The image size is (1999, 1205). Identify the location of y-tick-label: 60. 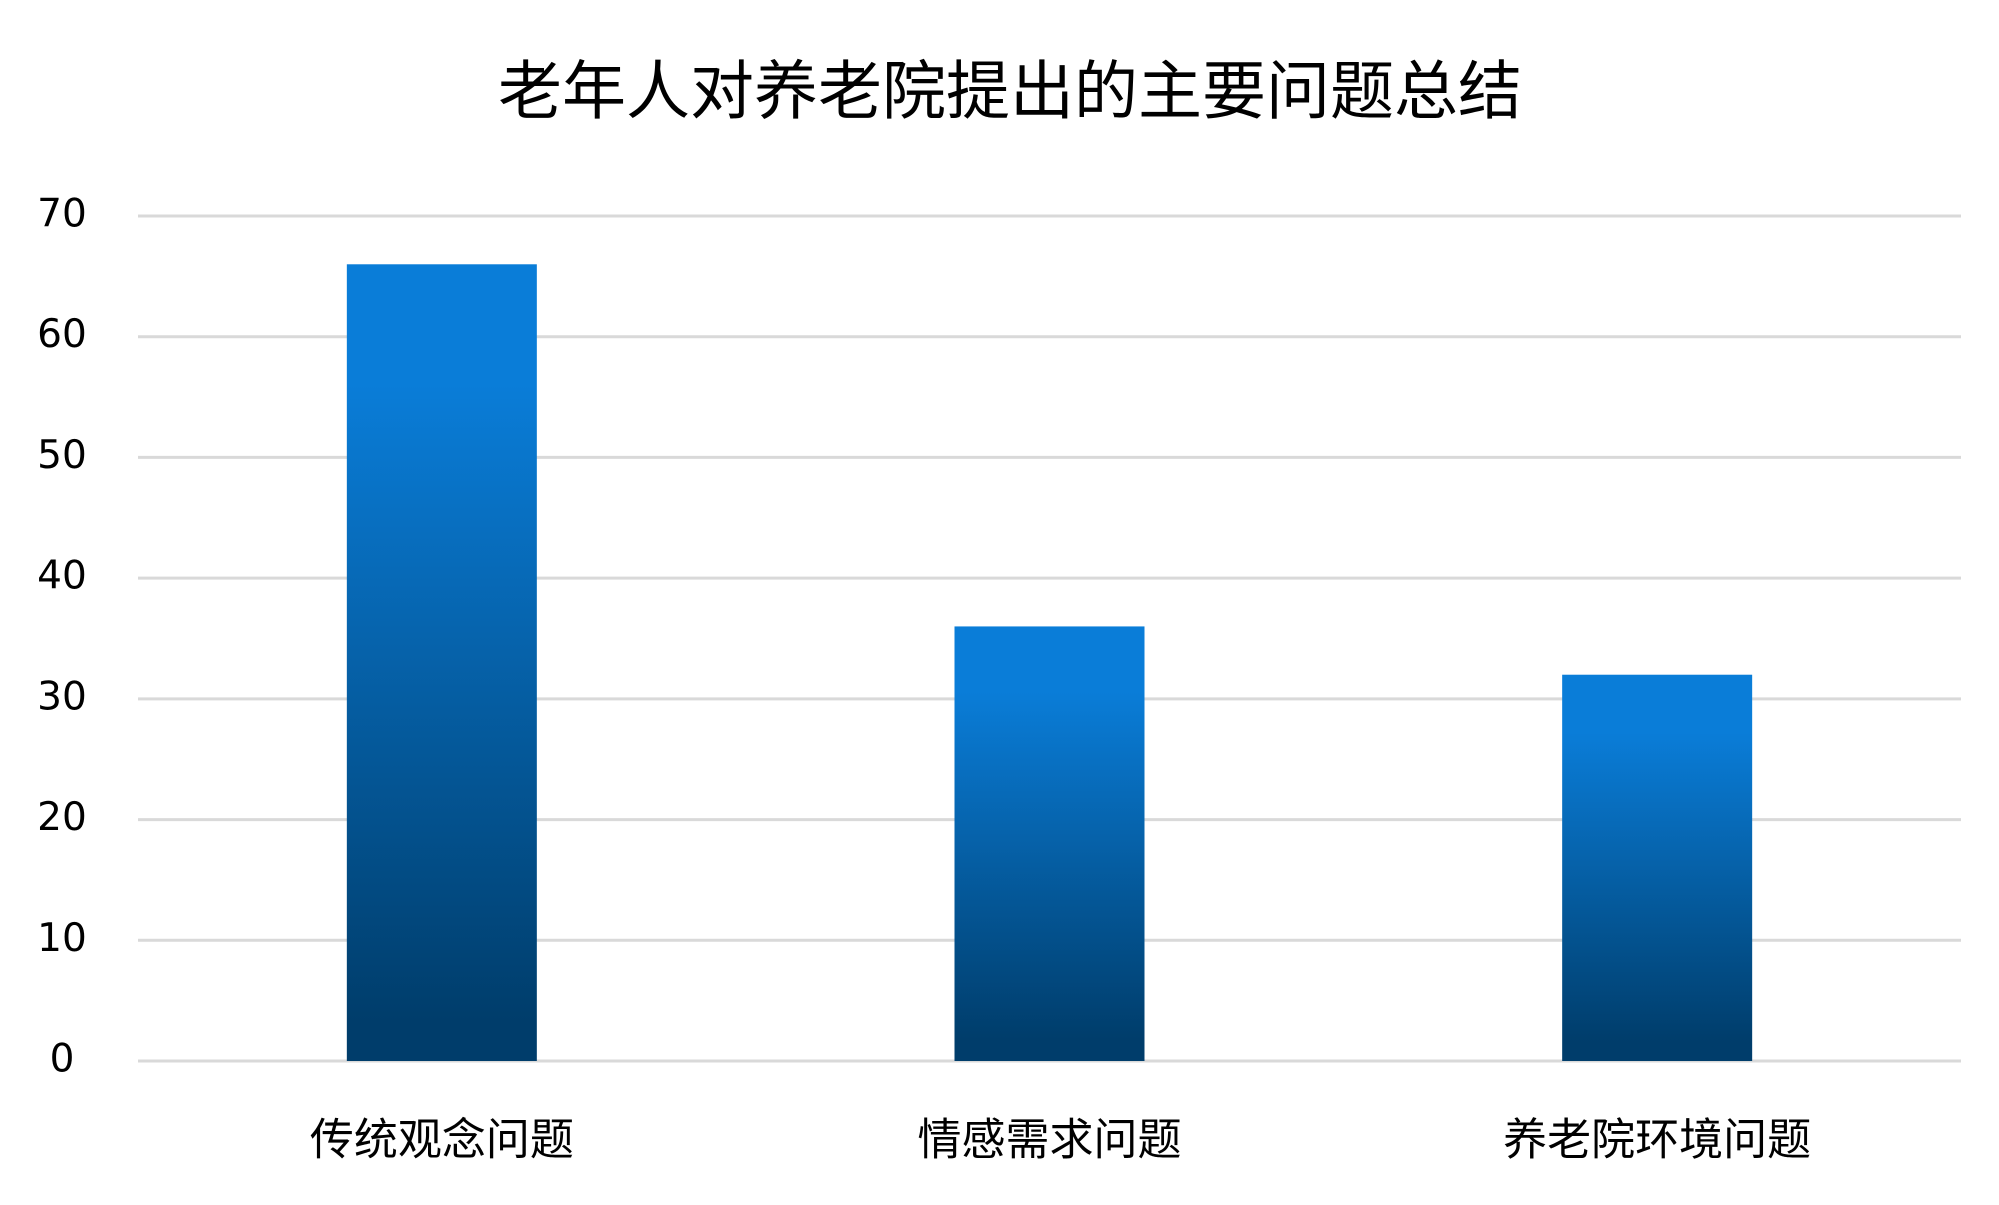
(62, 334).